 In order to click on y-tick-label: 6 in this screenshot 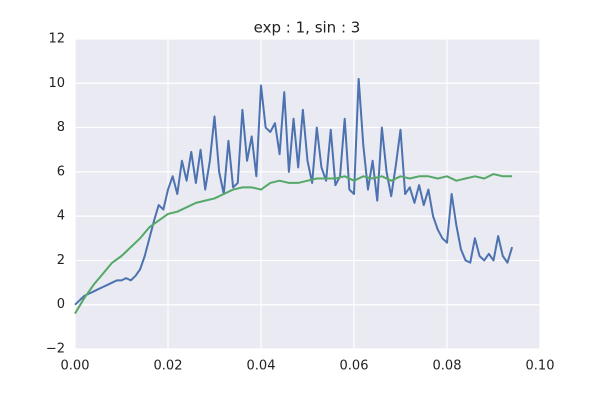, I will do `click(61, 171)`.